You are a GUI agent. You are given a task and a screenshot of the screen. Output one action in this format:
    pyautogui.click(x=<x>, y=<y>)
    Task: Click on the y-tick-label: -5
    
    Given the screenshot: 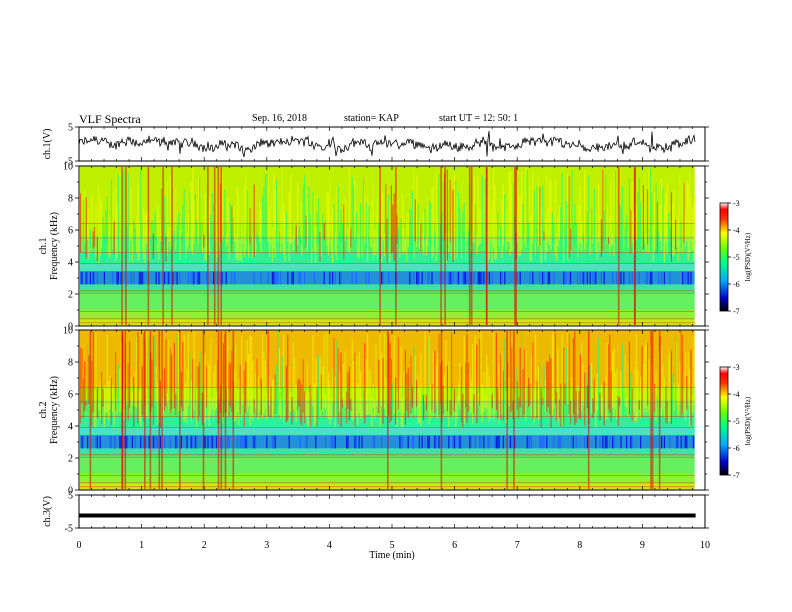 What is the action you would take?
    pyautogui.click(x=69, y=529)
    